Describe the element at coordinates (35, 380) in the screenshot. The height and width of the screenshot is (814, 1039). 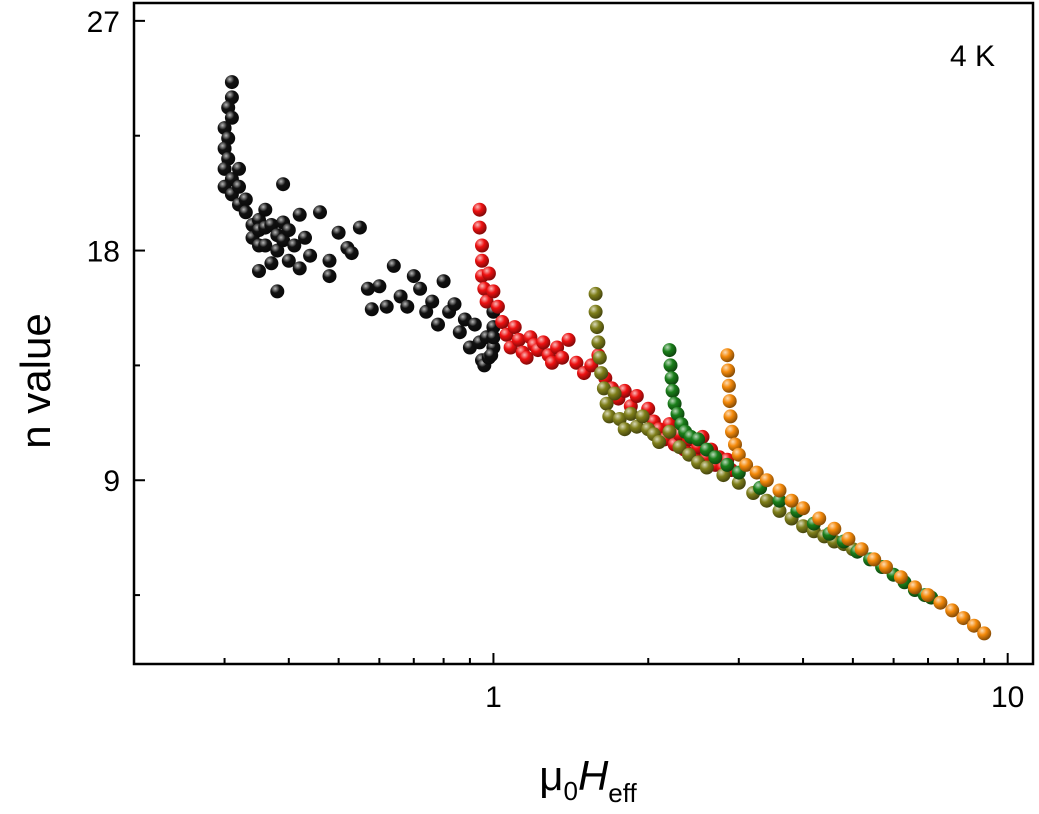
I see `y-axis-label: n value` at that location.